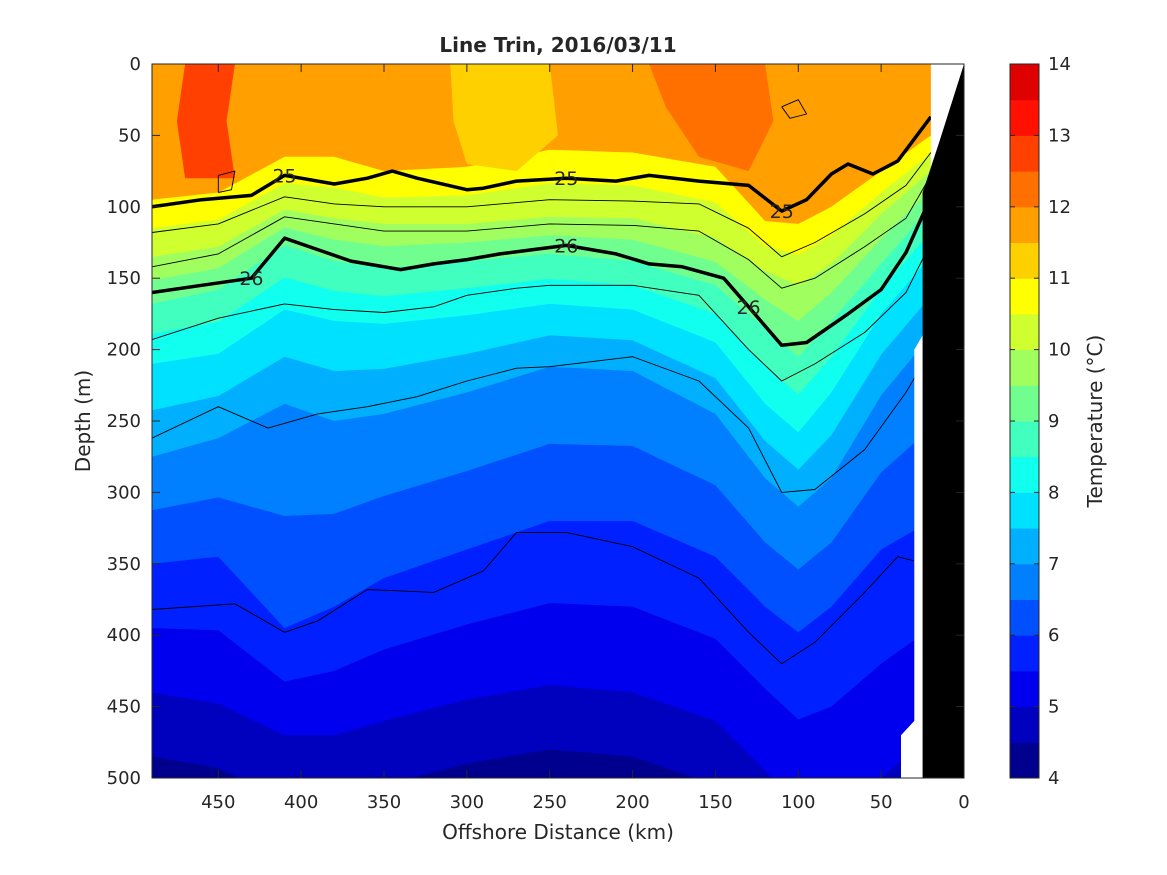 Image resolution: width=1167 pixels, height=875 pixels. What do you see at coordinates (124, 278) in the screenshot?
I see `y-tick-label: 150` at bounding box center [124, 278].